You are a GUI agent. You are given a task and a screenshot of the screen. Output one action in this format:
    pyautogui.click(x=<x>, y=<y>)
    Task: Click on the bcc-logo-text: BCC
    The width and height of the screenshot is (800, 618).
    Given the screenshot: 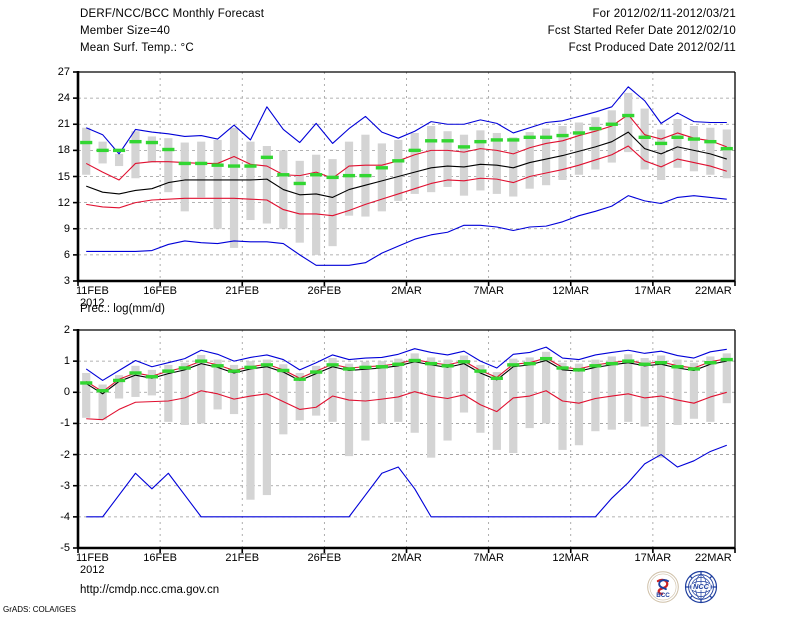 What is the action you would take?
    pyautogui.click(x=663, y=595)
    